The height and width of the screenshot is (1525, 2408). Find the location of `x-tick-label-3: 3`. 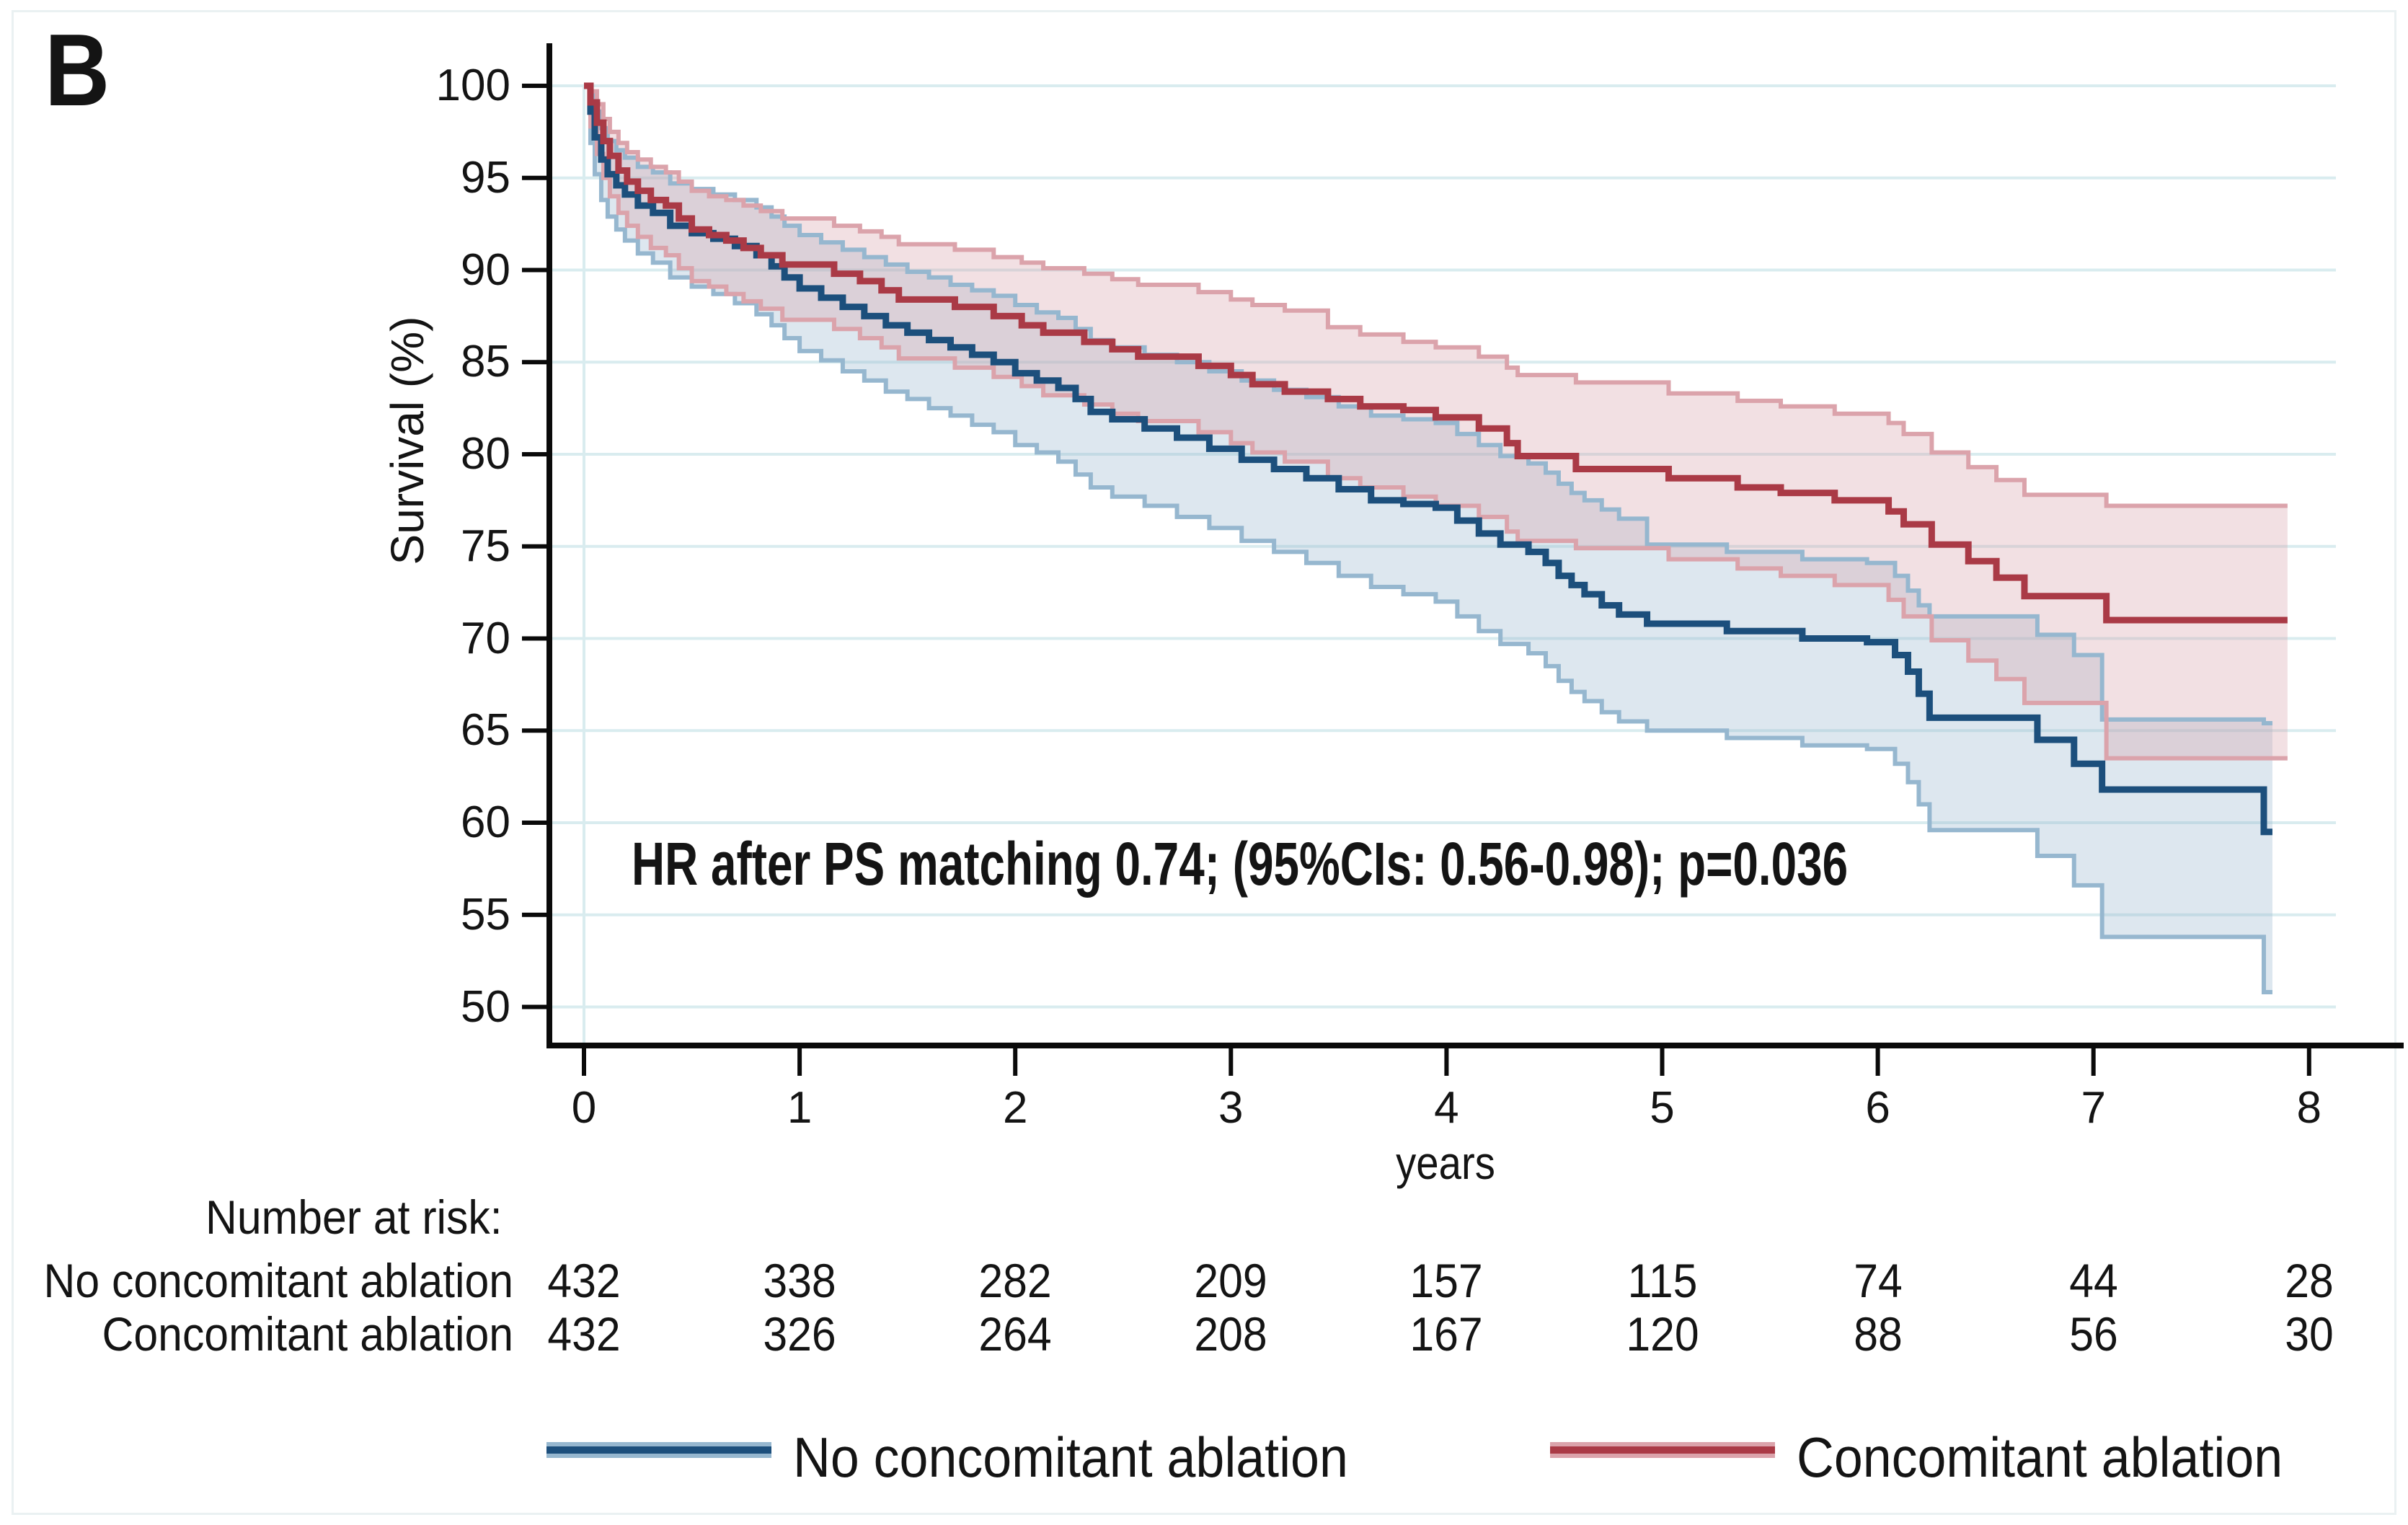

x-tick-label-3: 3 is located at coordinates (1231, 1108).